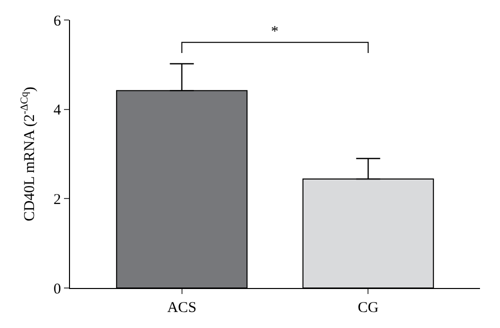 The width and height of the screenshot is (500, 328). Describe the element at coordinates (181, 308) in the screenshot. I see `x-tick-label: ACS` at that location.